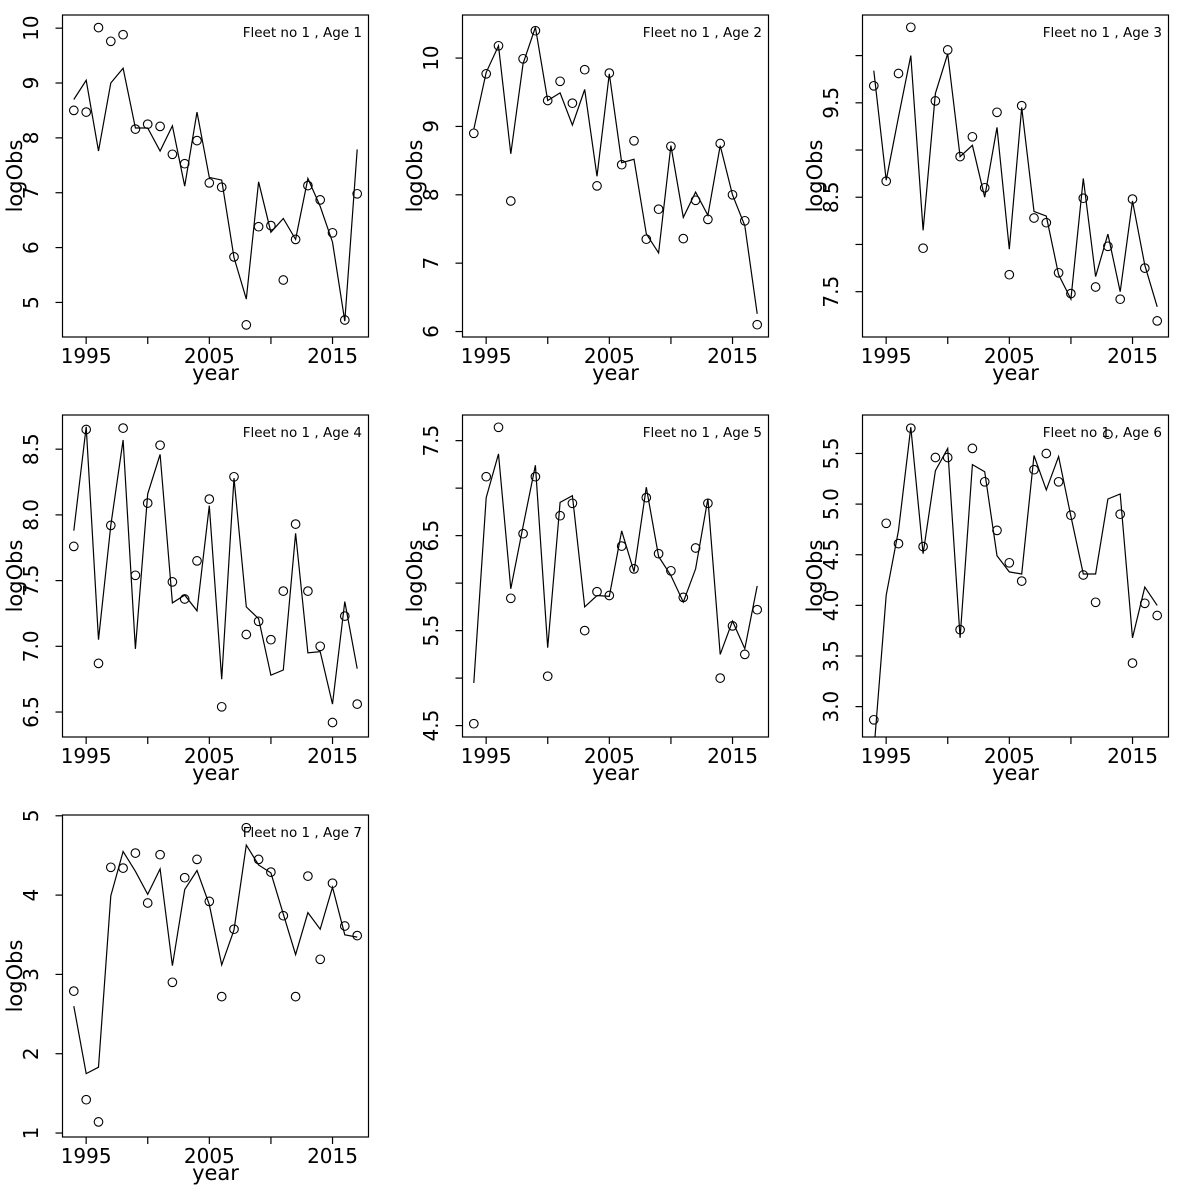 Image resolution: width=1200 pixels, height=1204 pixels. What do you see at coordinates (31, 192) in the screenshot?
I see `y-tick-label: 7` at bounding box center [31, 192].